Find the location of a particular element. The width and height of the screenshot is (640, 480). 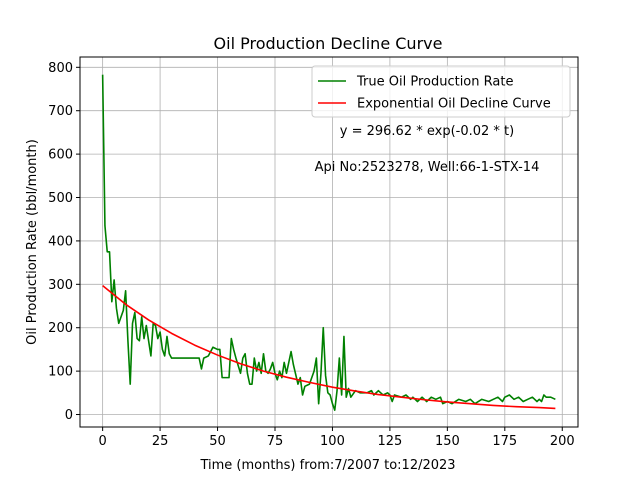

x-tick-label: 200 is located at coordinates (562, 441).